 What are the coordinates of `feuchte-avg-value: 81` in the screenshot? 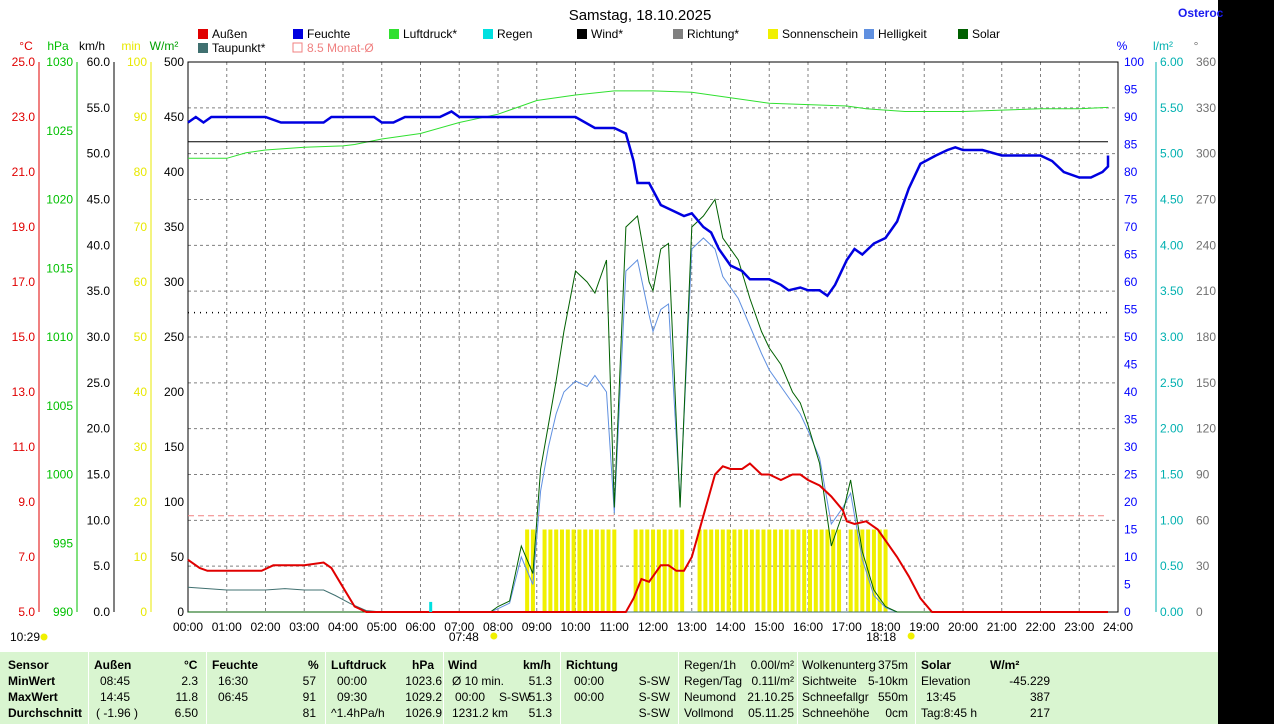 It's located at (309, 713).